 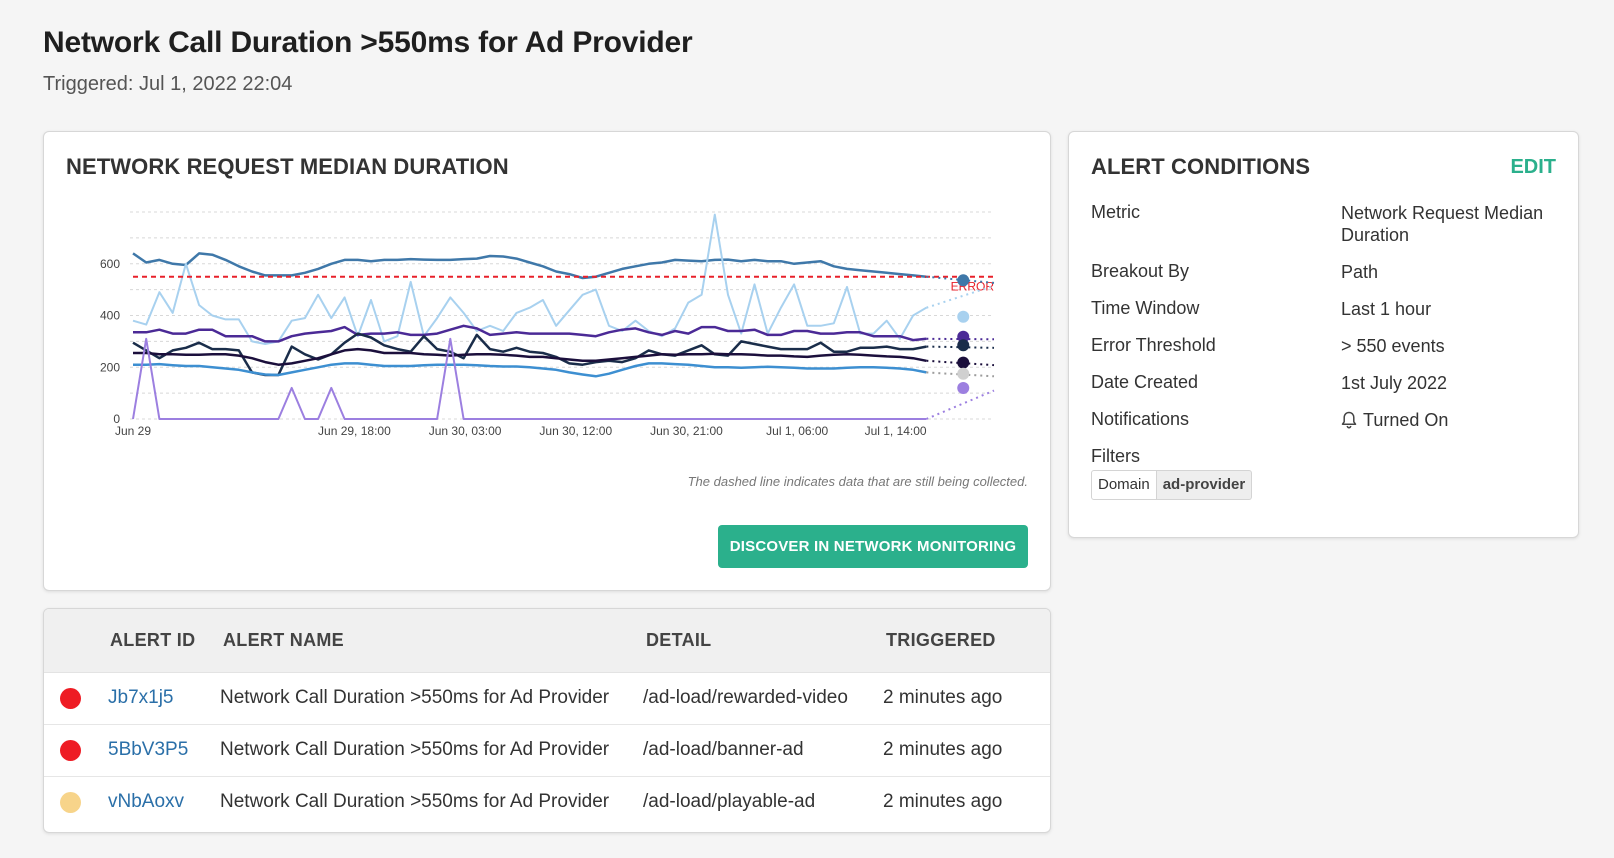 What do you see at coordinates (1386, 309) in the screenshot?
I see `condition-value: Last 1 hour` at bounding box center [1386, 309].